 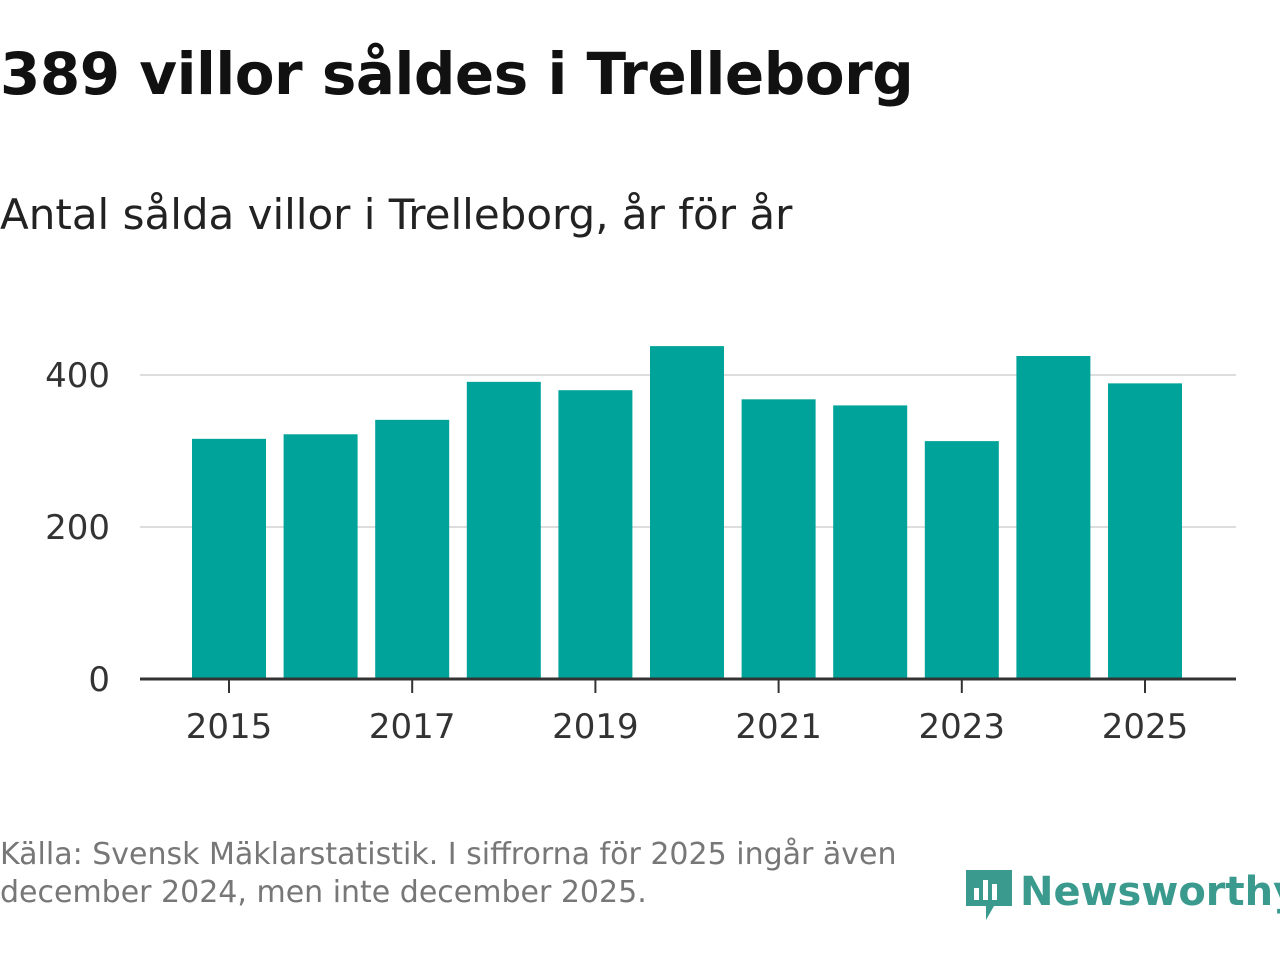 What do you see at coordinates (229, 727) in the screenshot?
I see `x-tick-label: 2015` at bounding box center [229, 727].